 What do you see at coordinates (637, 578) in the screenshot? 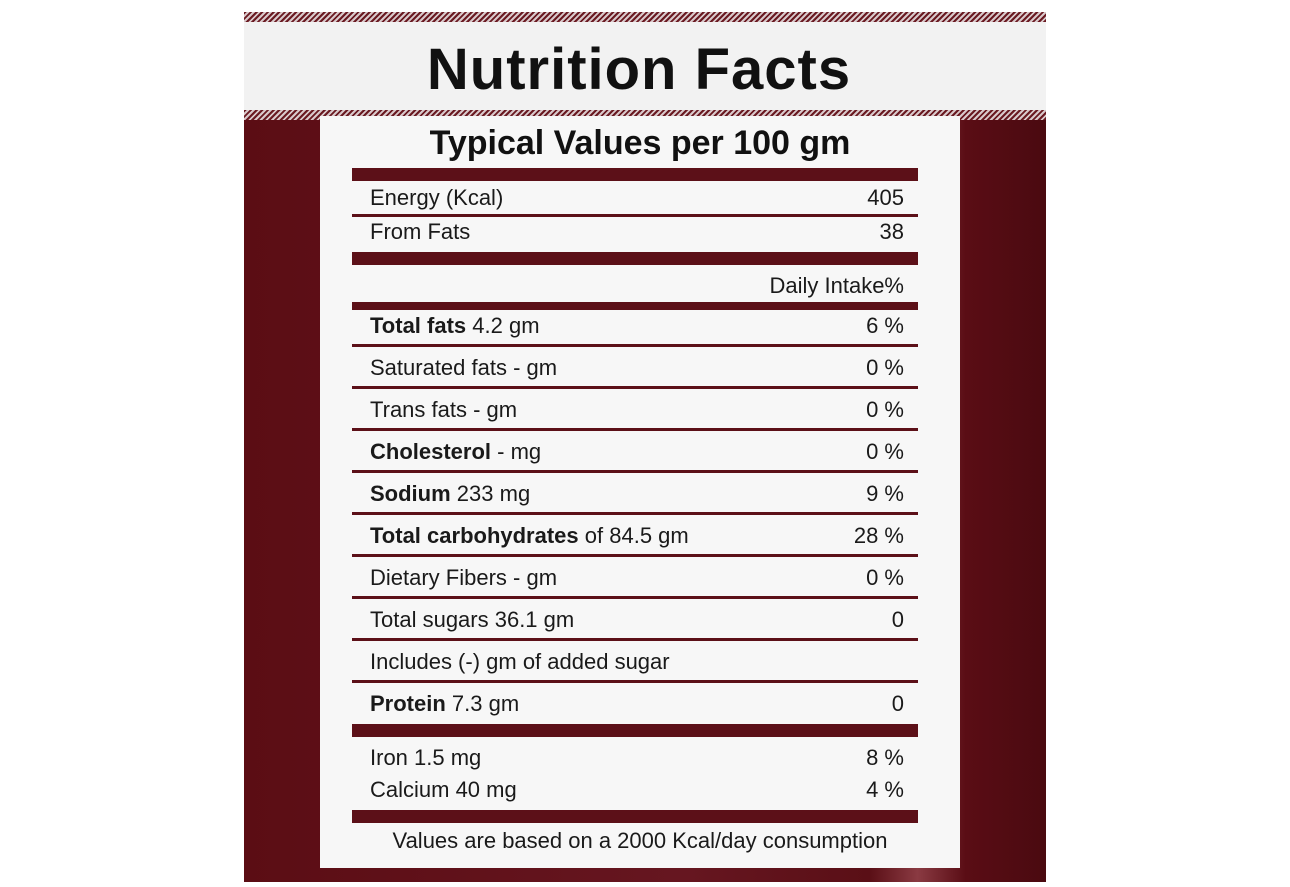
I see `nutrient-row: Dietary Fibers - gm 0 %` at bounding box center [637, 578].